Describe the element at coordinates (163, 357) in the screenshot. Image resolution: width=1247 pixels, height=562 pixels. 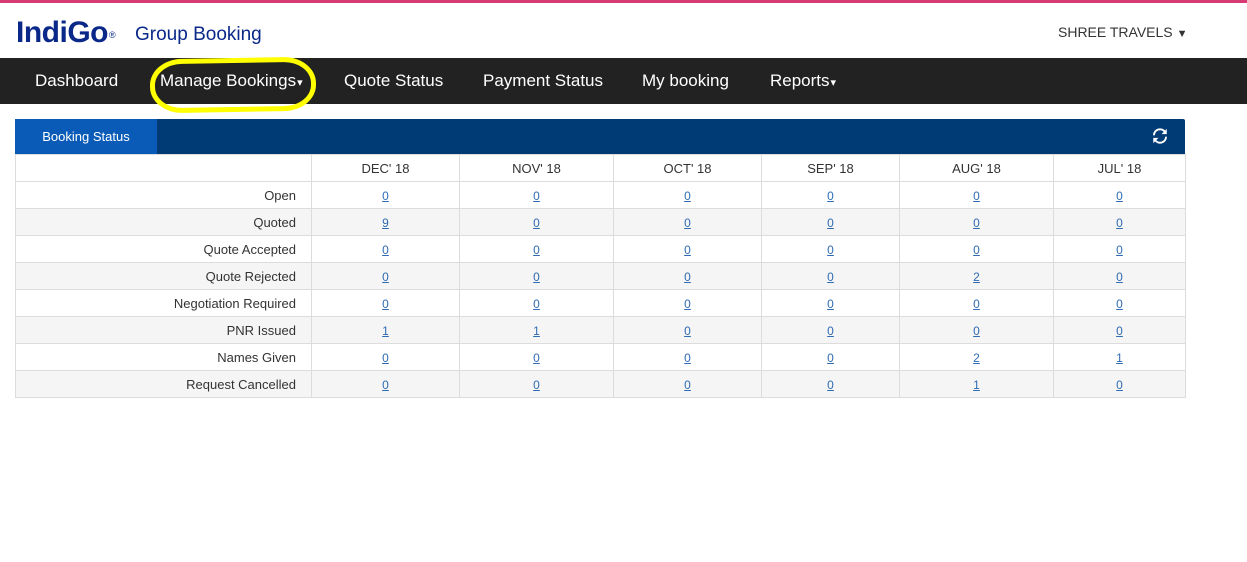
I see `row-label: Names Given` at that location.